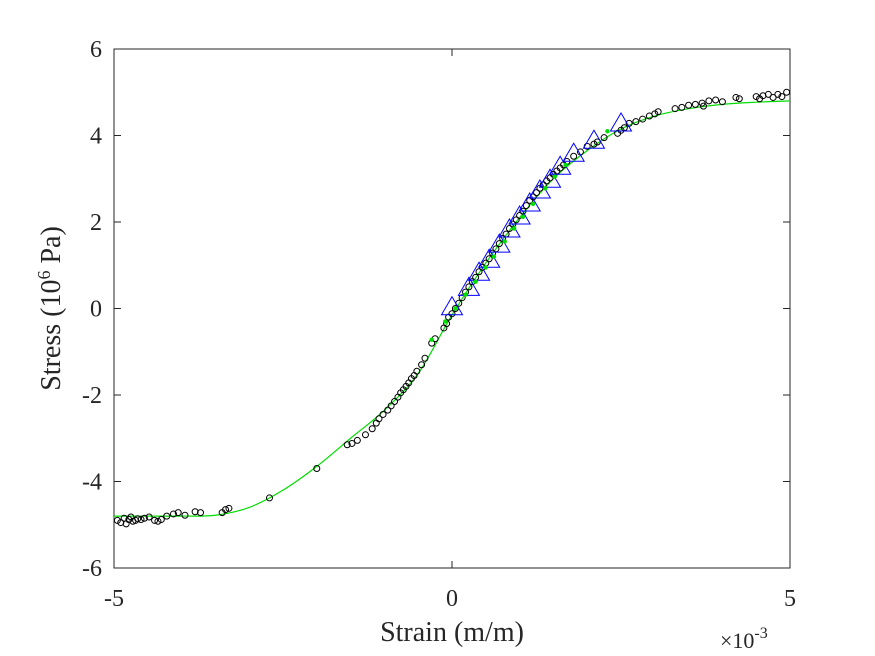 This screenshot has width=875, height=656. Describe the element at coordinates (114, 599) in the screenshot. I see `x-tick-label: -5` at that location.